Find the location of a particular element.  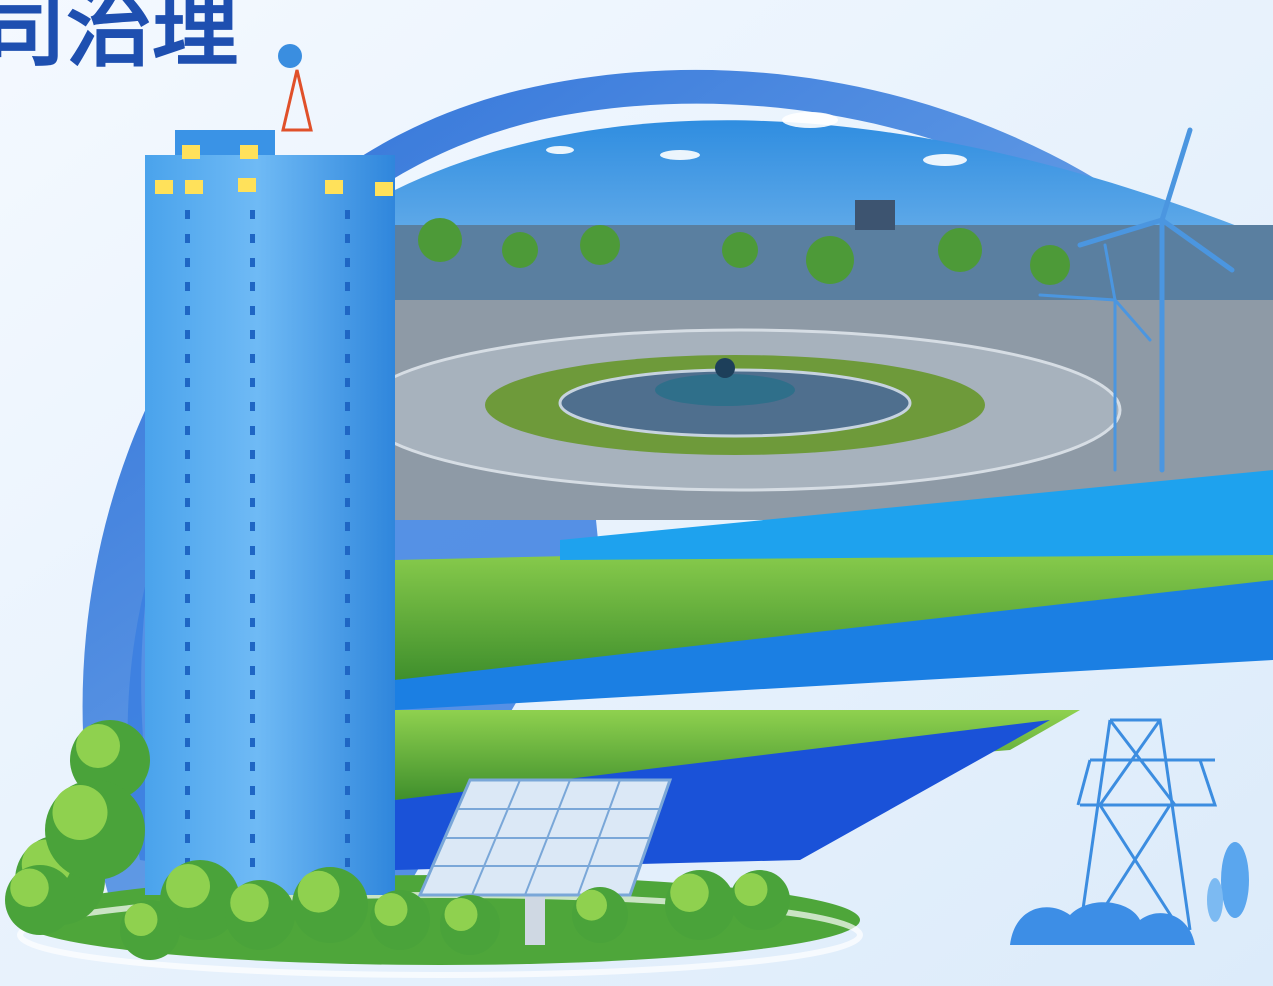

tree-row is located at coordinates (744, 251).